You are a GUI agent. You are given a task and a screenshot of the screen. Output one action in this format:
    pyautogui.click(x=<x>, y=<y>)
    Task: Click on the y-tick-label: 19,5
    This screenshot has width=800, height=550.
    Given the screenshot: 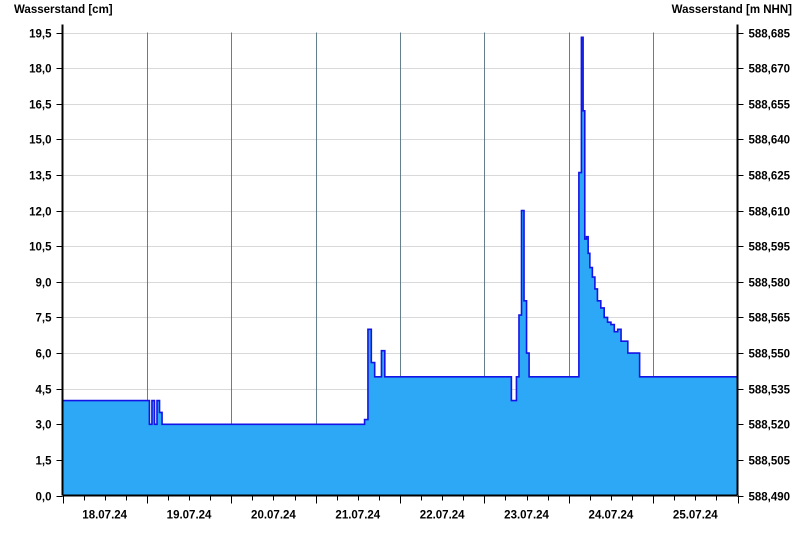 What is the action you would take?
    pyautogui.click(x=40, y=35)
    